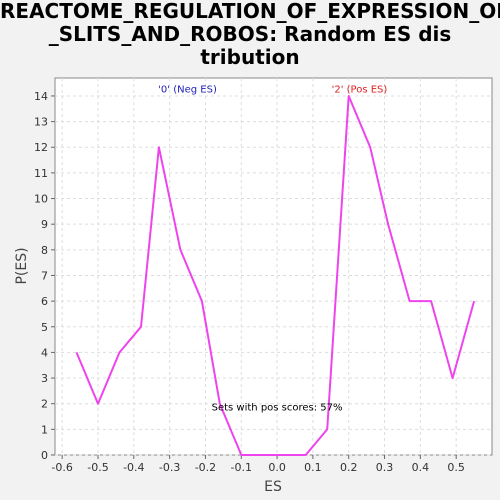 The width and height of the screenshot is (500, 500). What do you see at coordinates (241, 467) in the screenshot?
I see `x-tick-label: -0.1` at bounding box center [241, 467].